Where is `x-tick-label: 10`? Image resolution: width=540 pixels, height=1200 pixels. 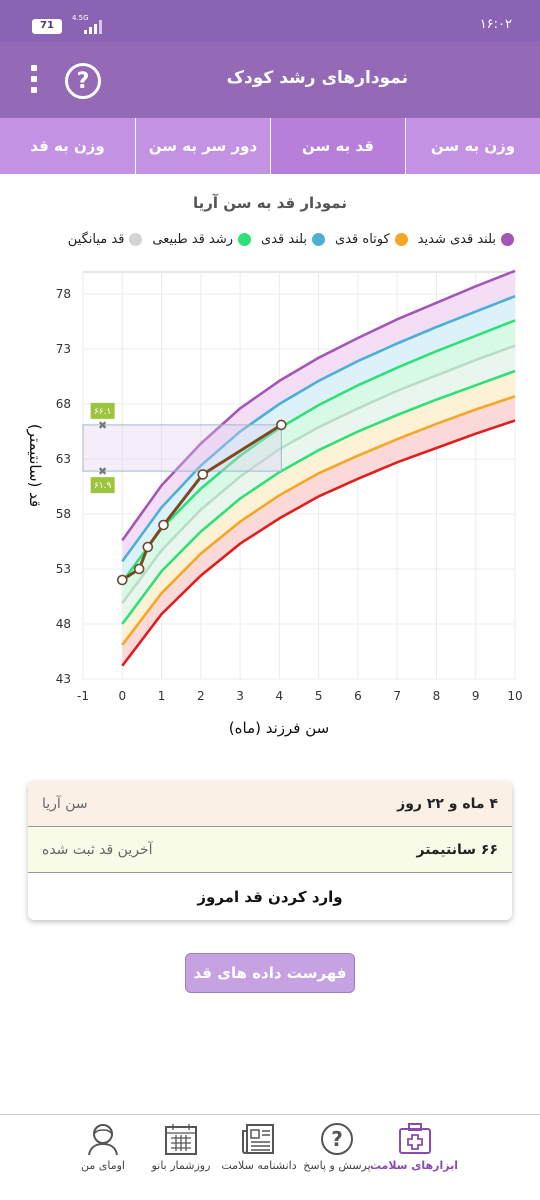 x-tick-label: 10 is located at coordinates (514, 696).